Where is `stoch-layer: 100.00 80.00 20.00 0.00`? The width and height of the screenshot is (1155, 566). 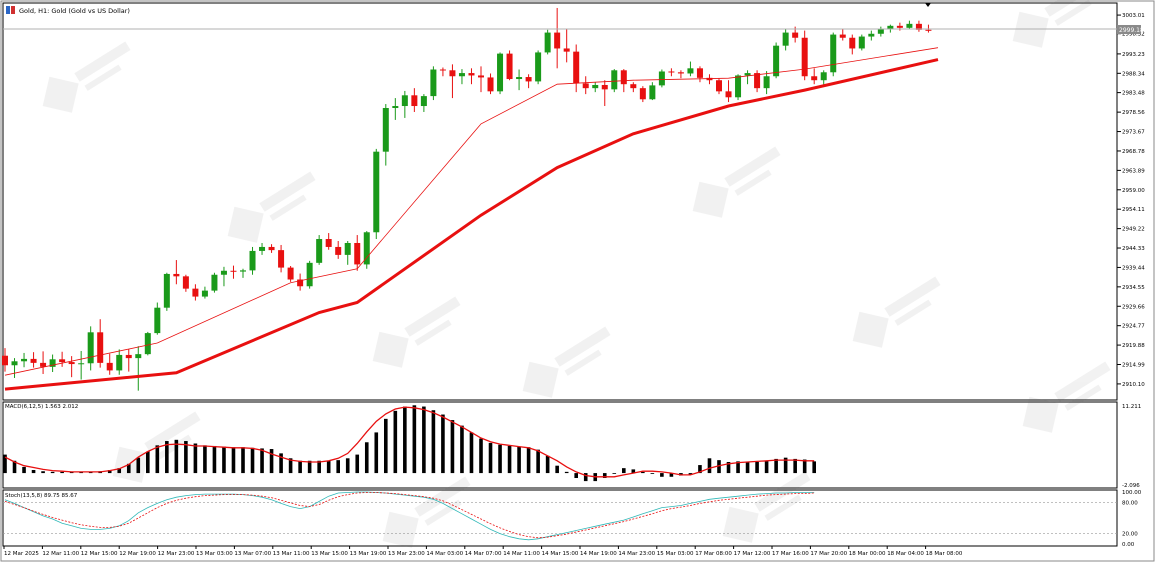 stoch-layer: 100.00 80.00 20.00 0.00 is located at coordinates (572, 519).